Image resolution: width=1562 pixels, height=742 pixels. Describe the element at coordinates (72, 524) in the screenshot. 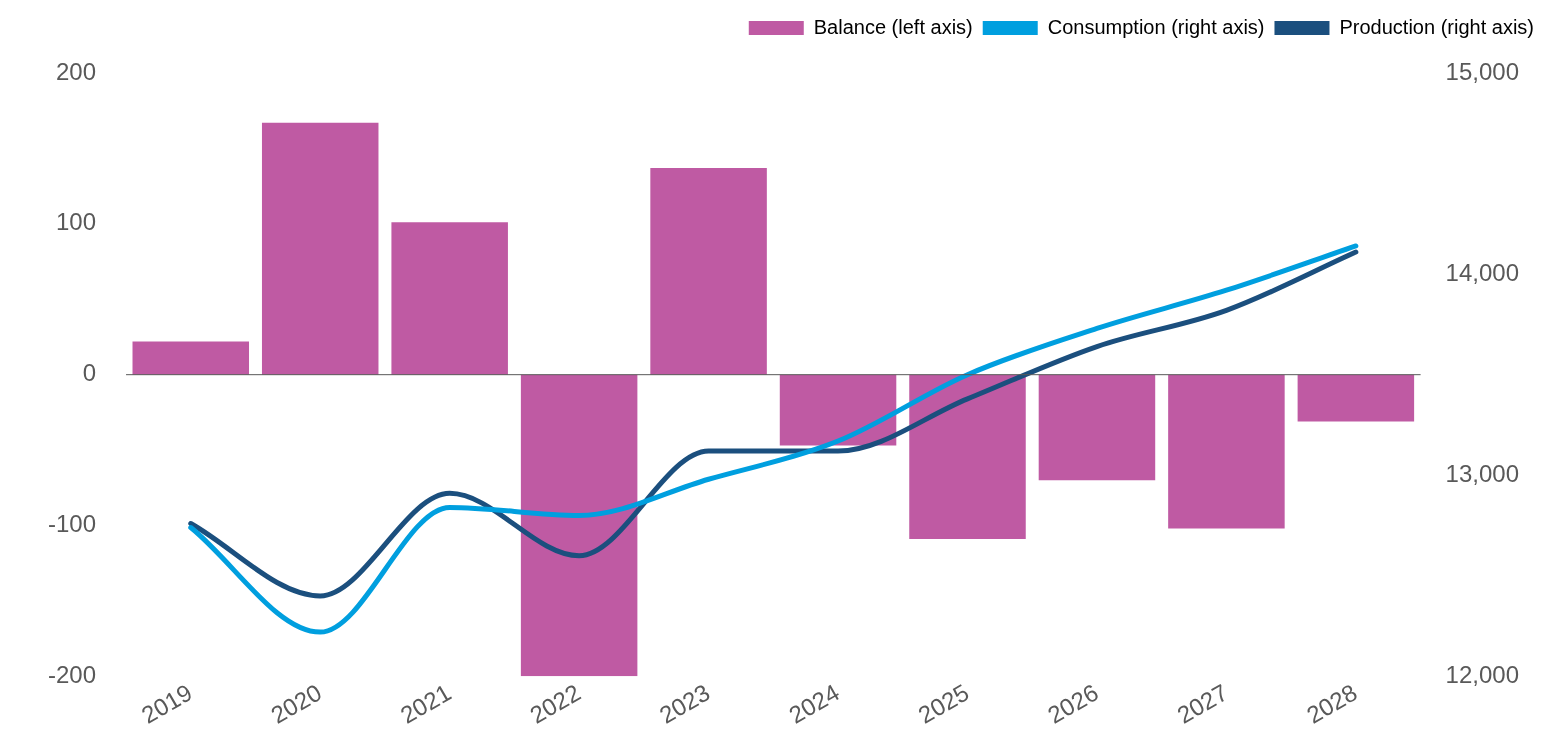

I see `y-tick-label: -100` at that location.